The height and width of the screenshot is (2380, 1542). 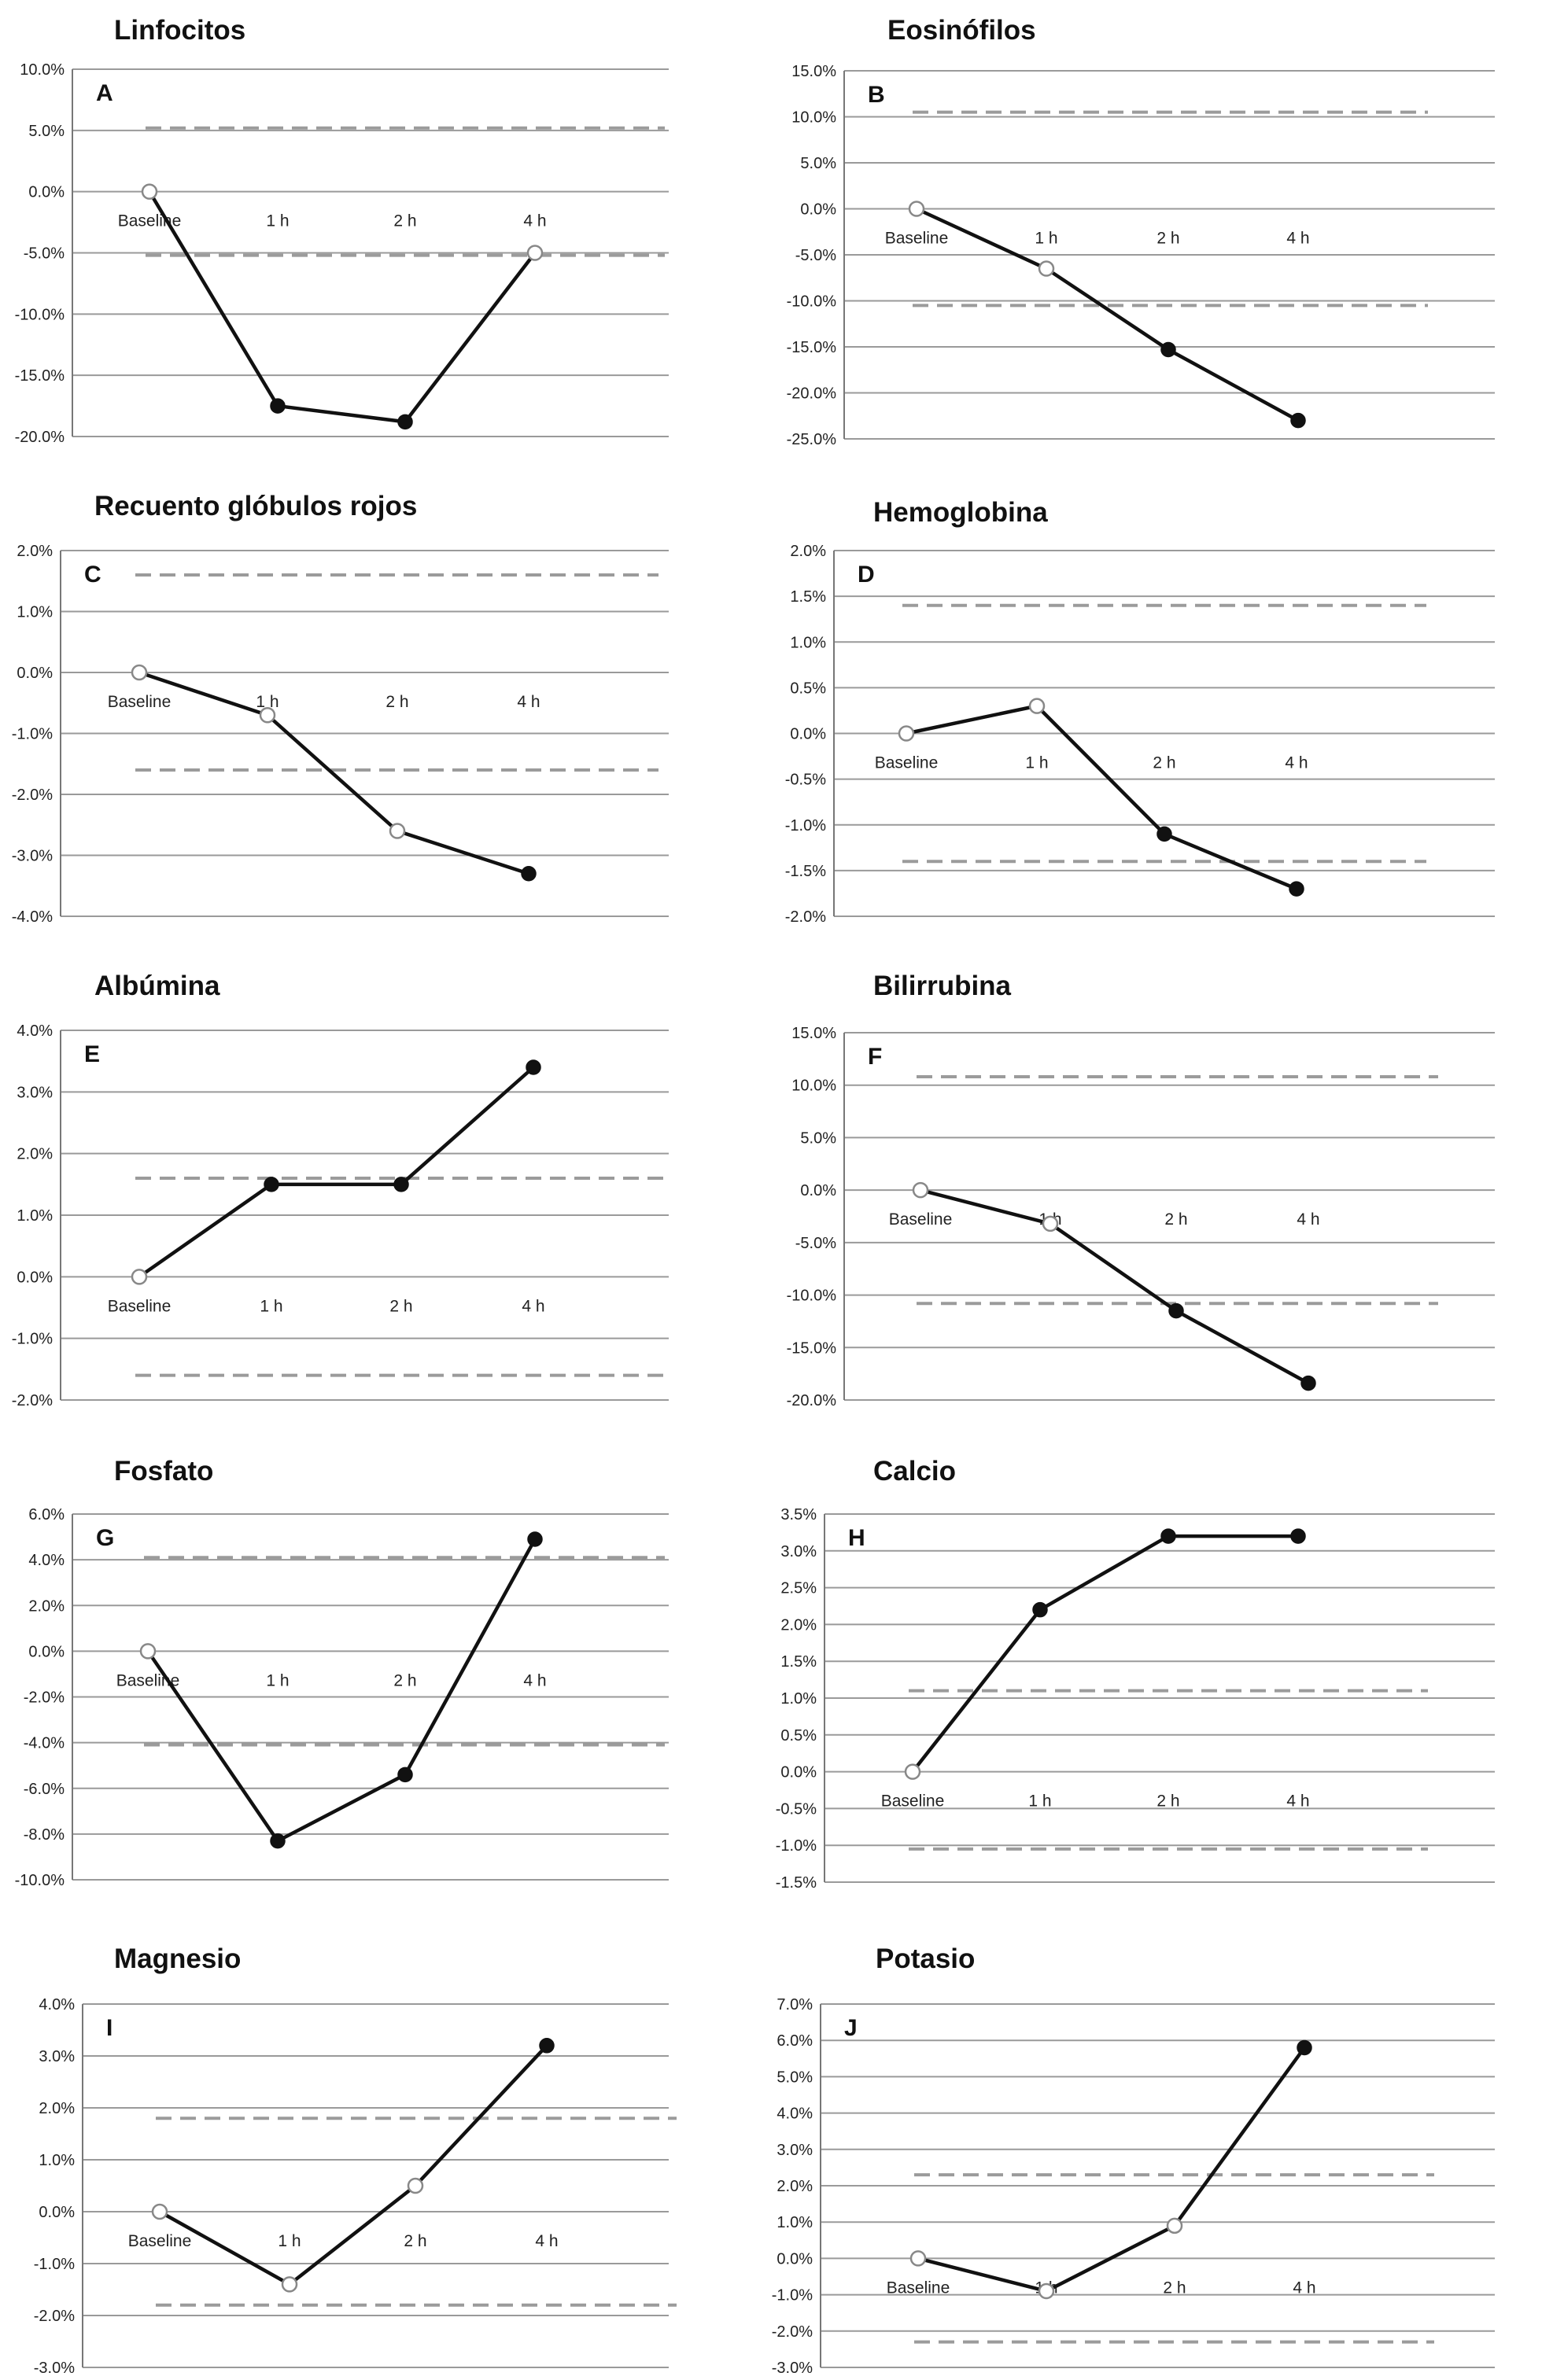 What do you see at coordinates (875, 1057) in the screenshot?
I see `panel-letter: F` at bounding box center [875, 1057].